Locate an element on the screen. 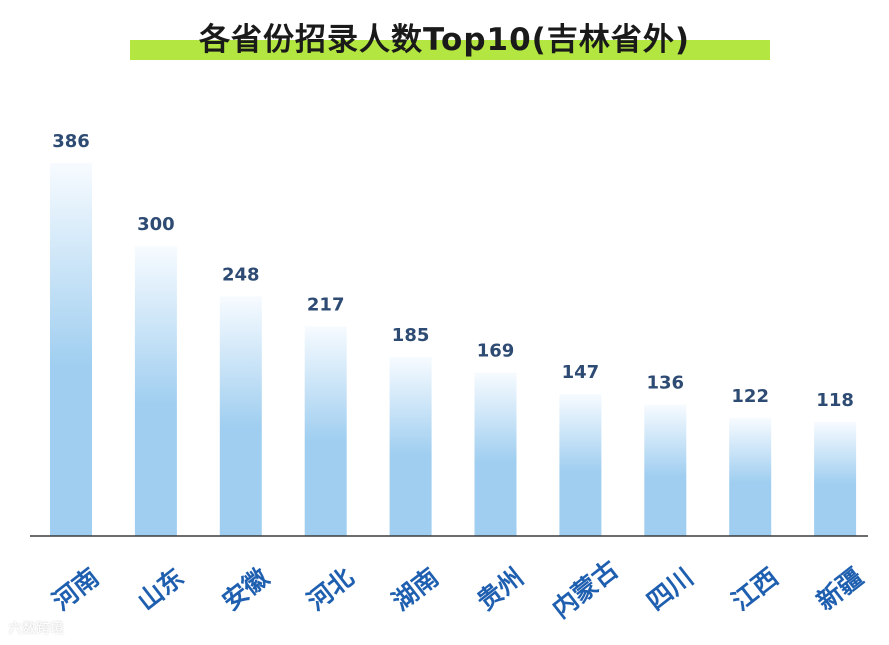 The height and width of the screenshot is (645, 889). value-label-1: 386 is located at coordinates (71, 141).